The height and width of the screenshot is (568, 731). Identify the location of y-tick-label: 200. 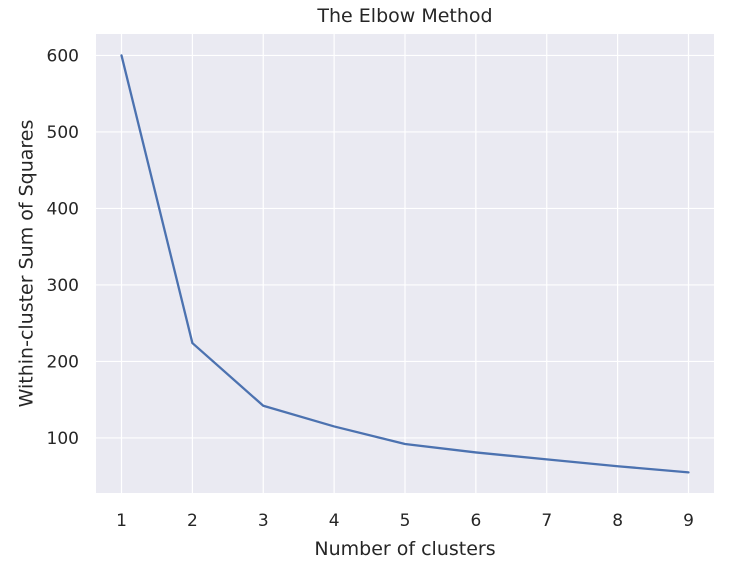
(63, 362).